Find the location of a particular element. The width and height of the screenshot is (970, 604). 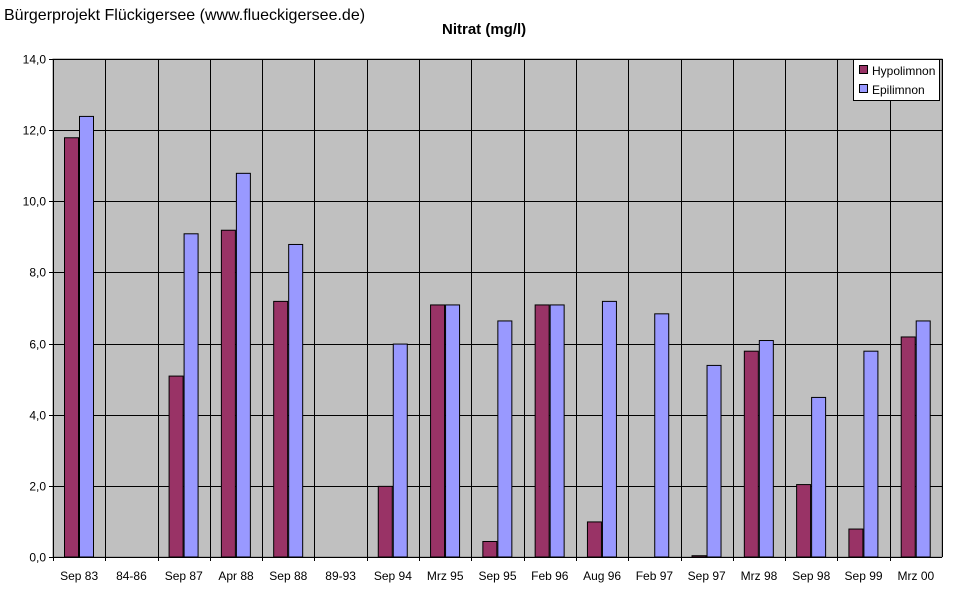

legend-item-epilimnon: Epilimnon is located at coordinates (892, 90).